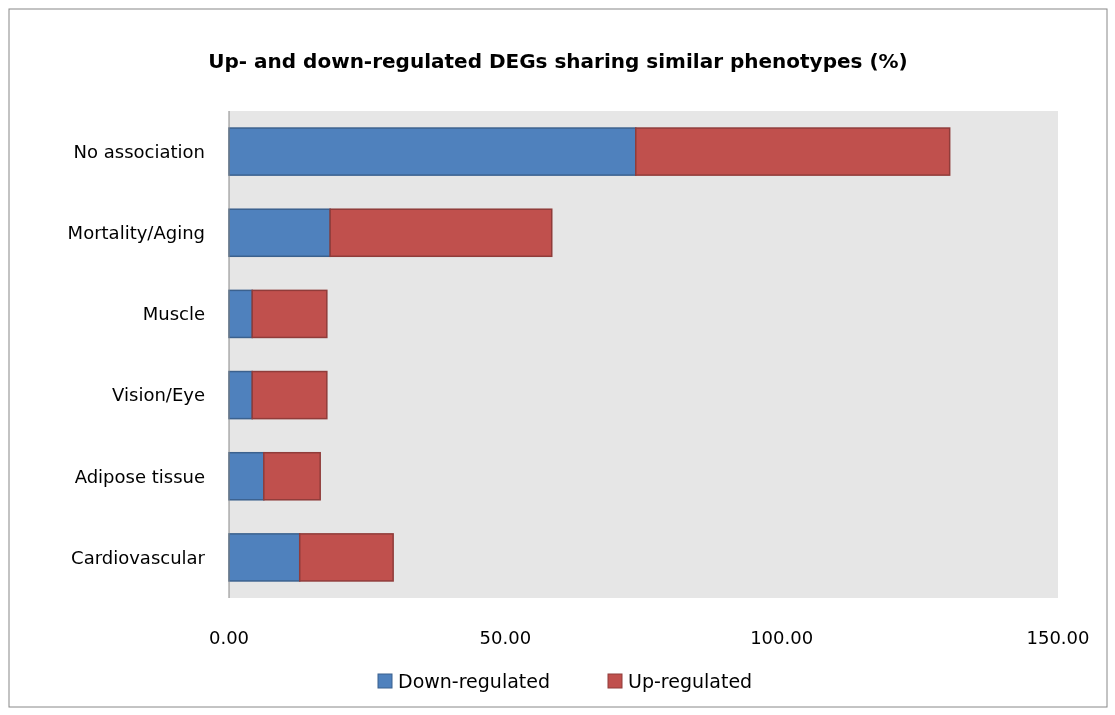 This screenshot has height=715, width=1115. Describe the element at coordinates (558, 61) in the screenshot. I see `chart-title: Up- and down-regulated DEGs sharing similar phenotypes (%)` at that location.